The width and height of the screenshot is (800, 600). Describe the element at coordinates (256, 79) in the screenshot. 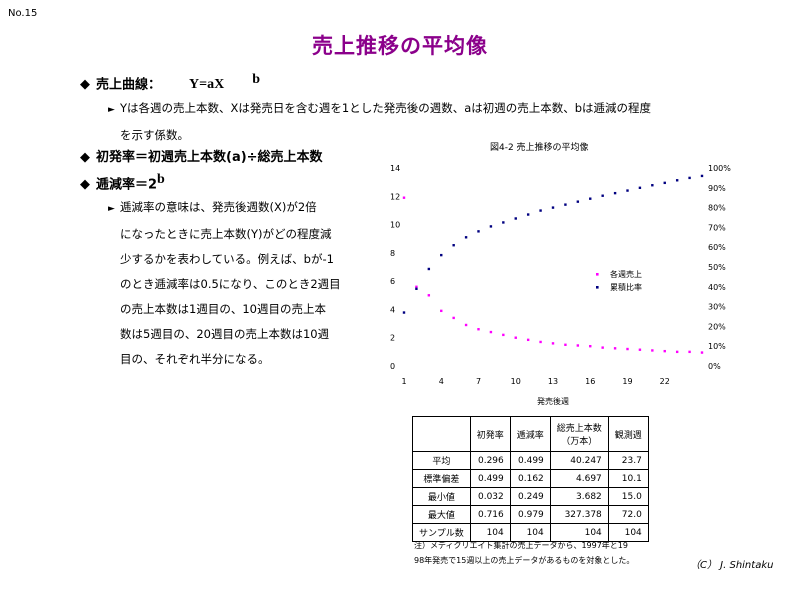

I see `curve-exponent: b` at that location.